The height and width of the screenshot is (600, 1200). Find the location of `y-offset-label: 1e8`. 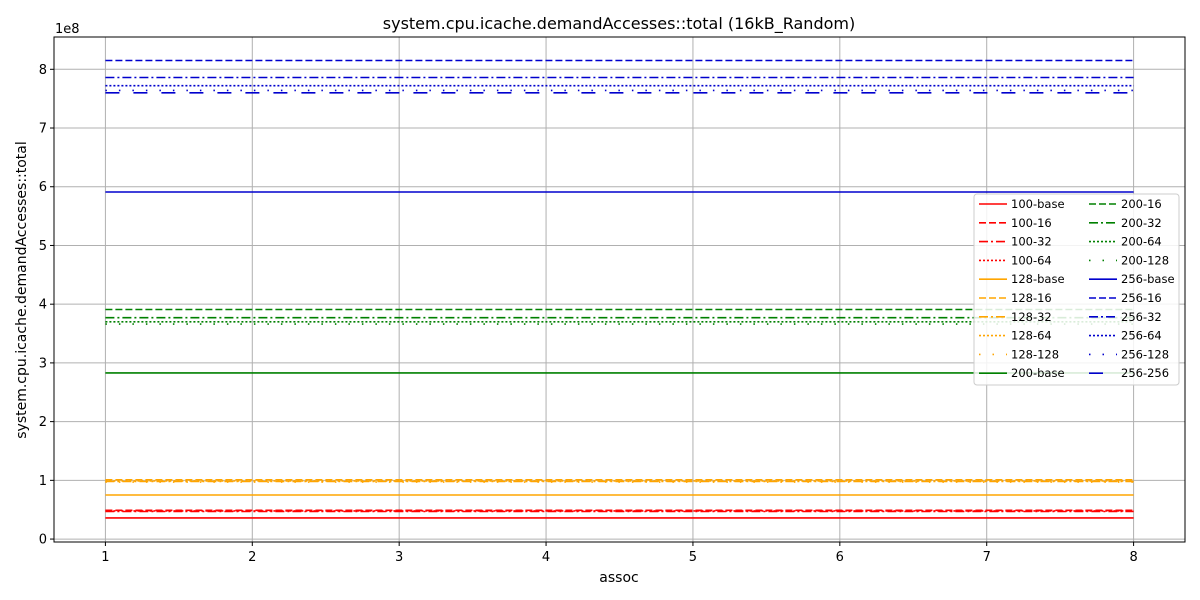

y-offset-label: 1e8 is located at coordinates (67, 29).